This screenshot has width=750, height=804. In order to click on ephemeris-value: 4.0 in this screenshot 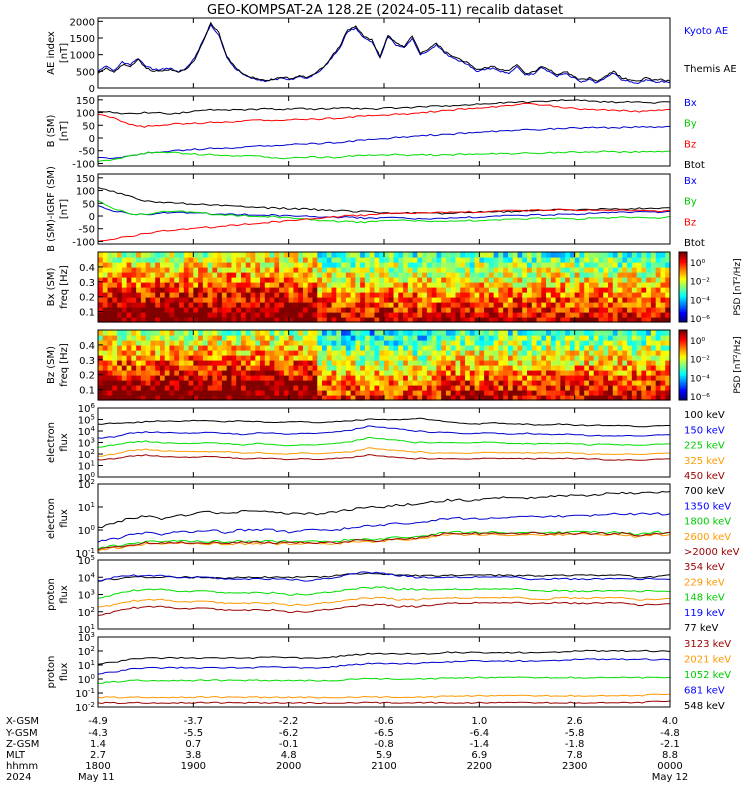, I will do `click(670, 721)`.